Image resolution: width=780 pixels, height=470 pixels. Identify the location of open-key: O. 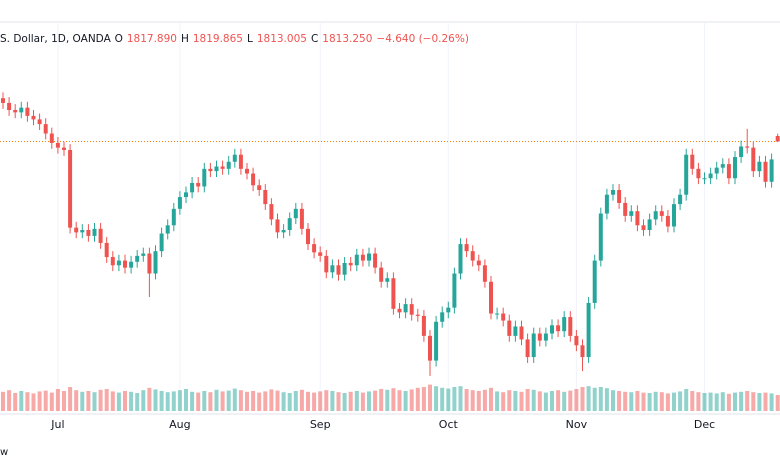
(119, 39).